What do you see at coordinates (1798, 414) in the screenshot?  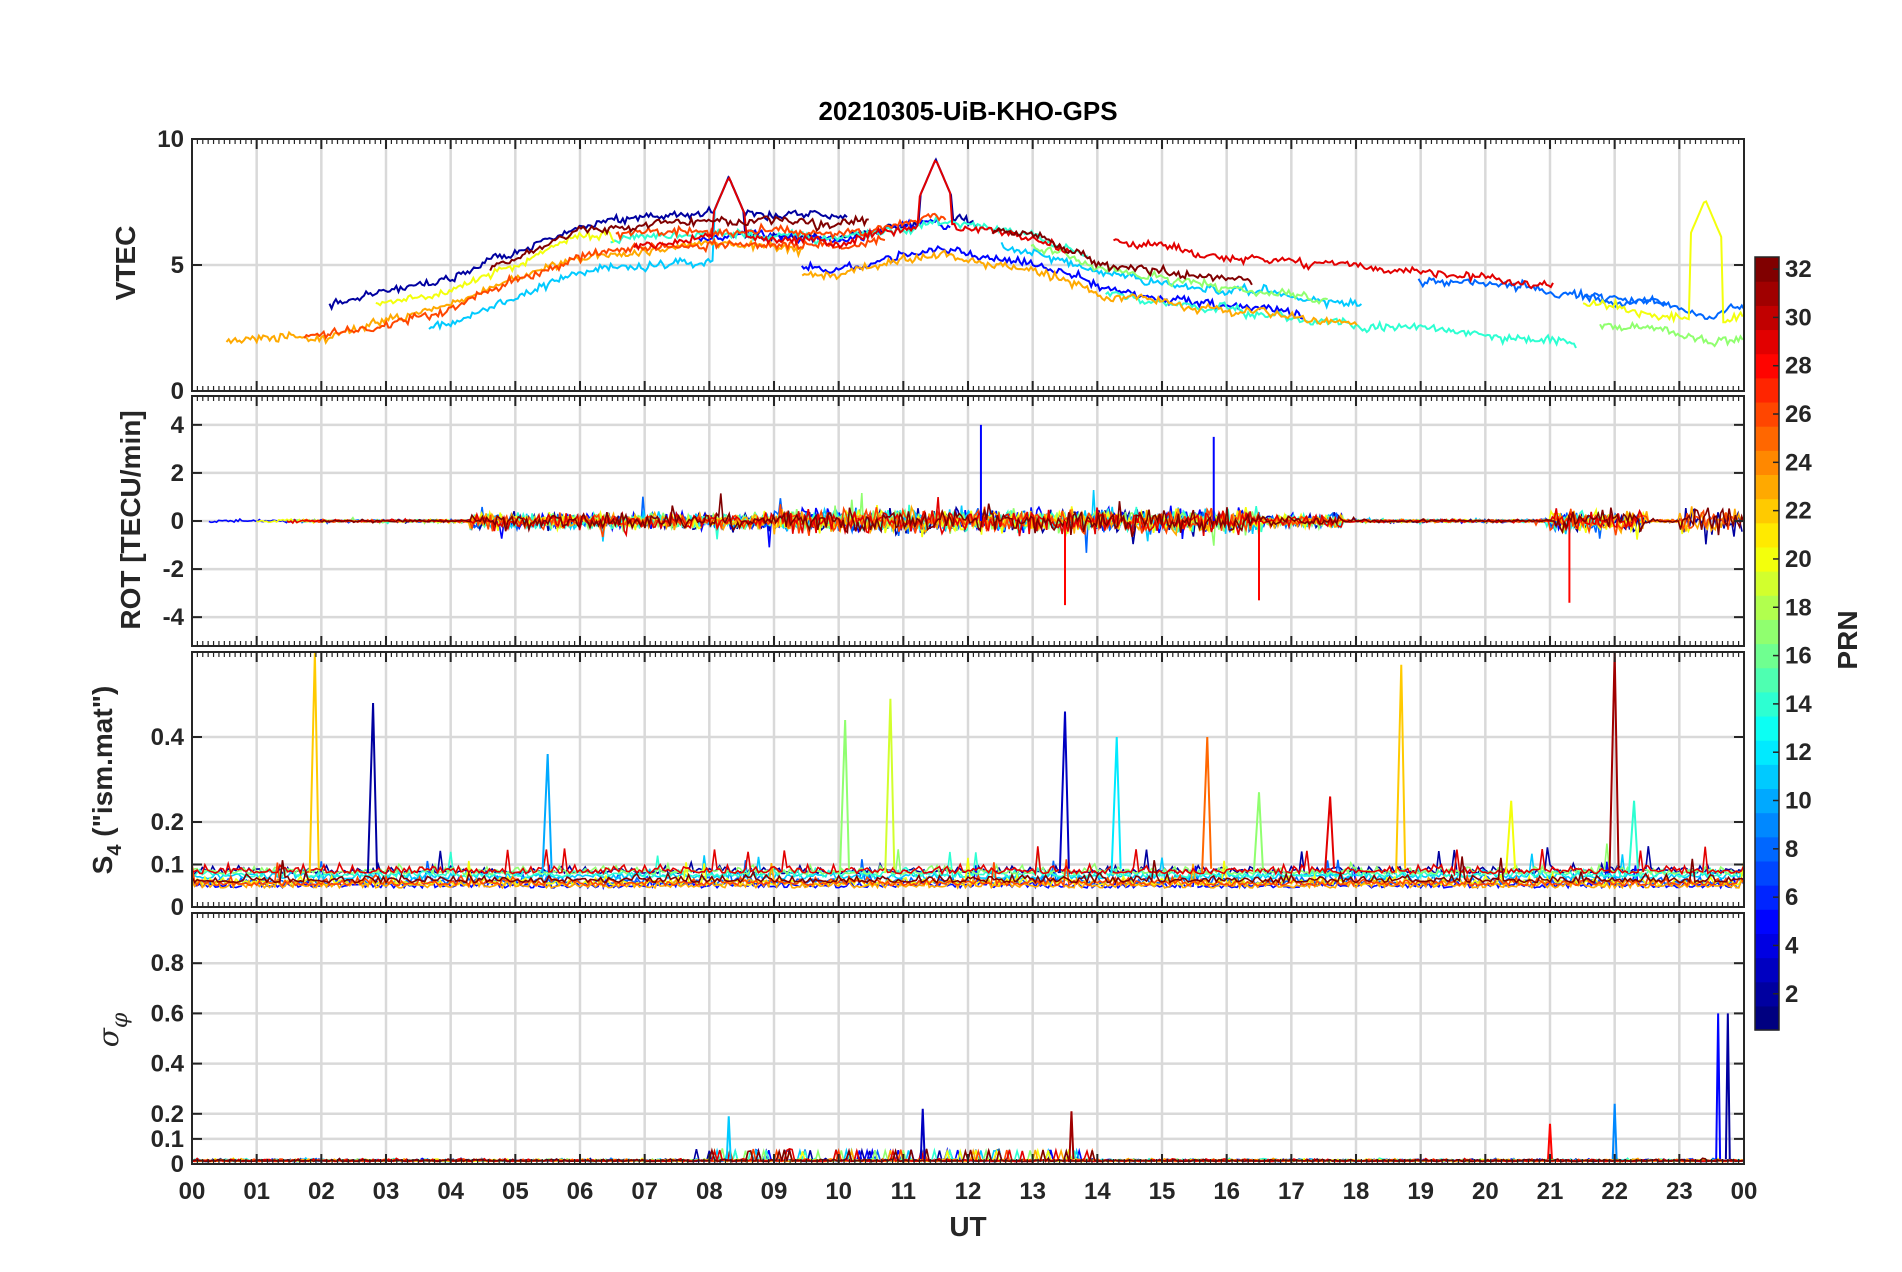 I see `colorbar-tick-label: 26` at bounding box center [1798, 414].